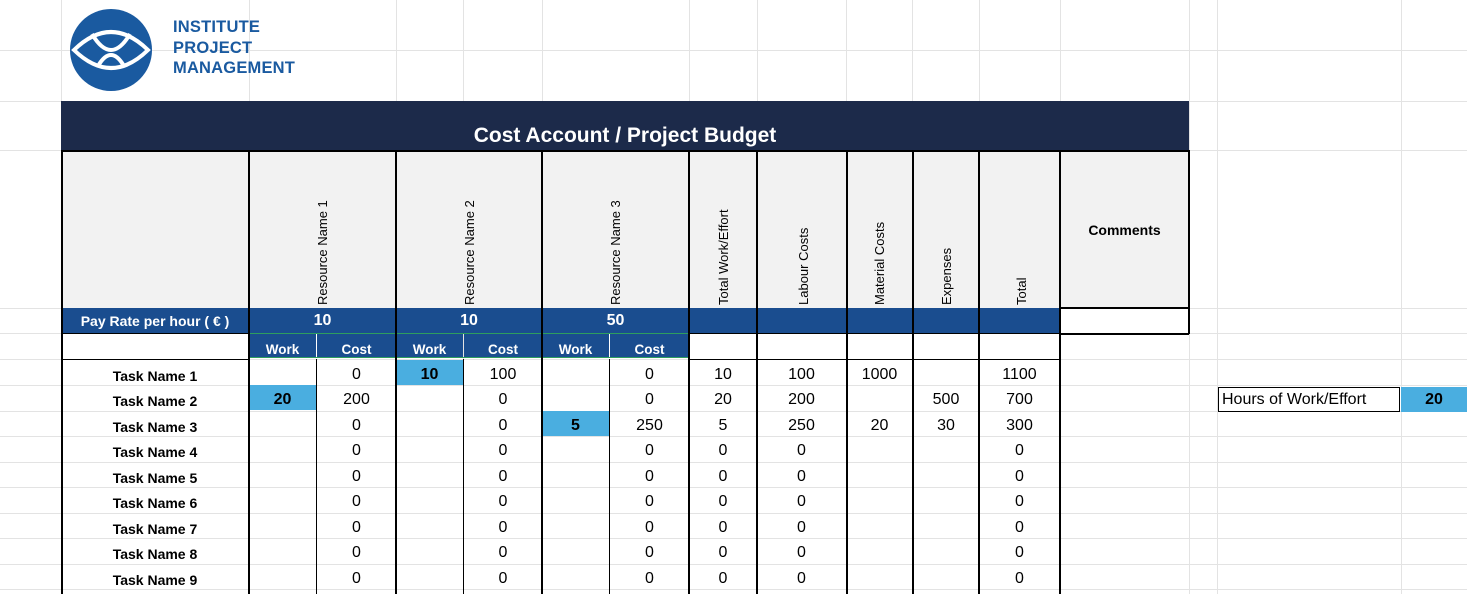  I want to click on subheader-work-2: Work, so click(429, 346).